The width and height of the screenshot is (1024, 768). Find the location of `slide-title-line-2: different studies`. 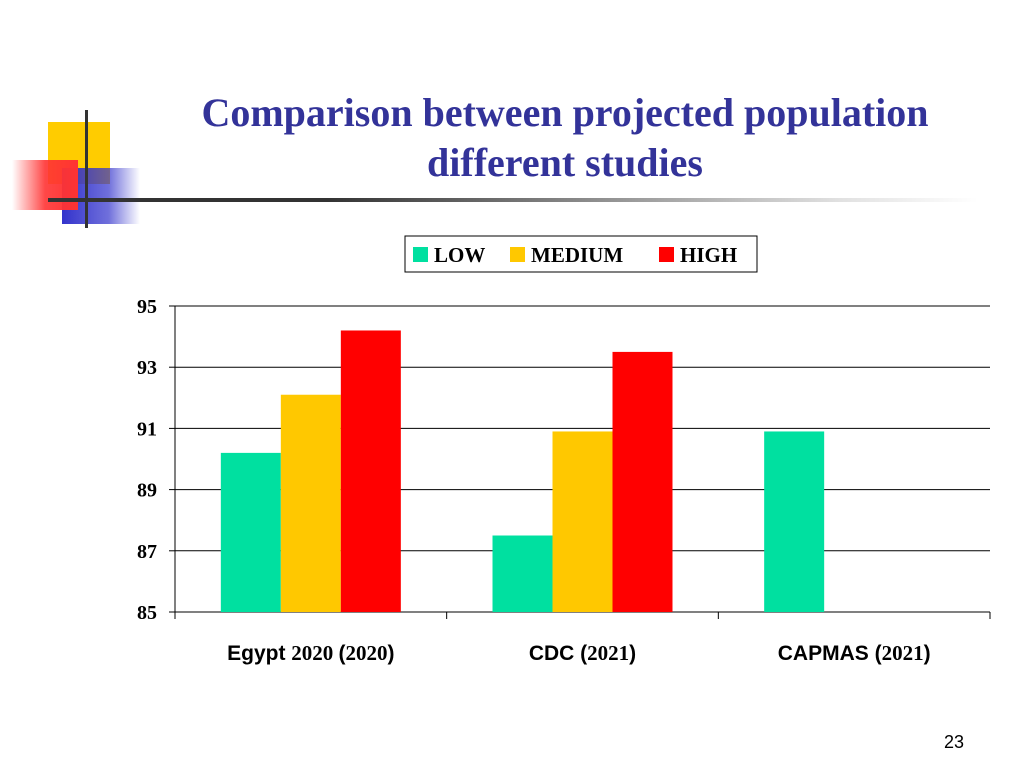

slide-title-line-2: different studies is located at coordinates (565, 162).